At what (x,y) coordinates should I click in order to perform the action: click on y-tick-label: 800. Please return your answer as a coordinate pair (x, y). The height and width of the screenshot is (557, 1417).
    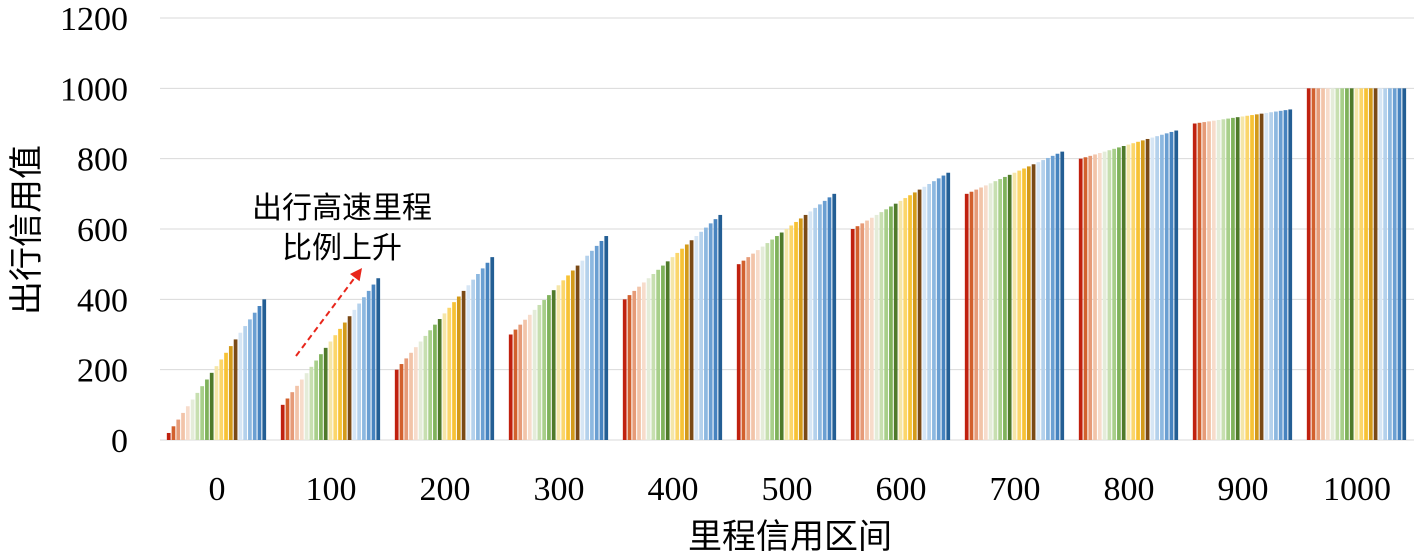
    Looking at the image, I should click on (102, 160).